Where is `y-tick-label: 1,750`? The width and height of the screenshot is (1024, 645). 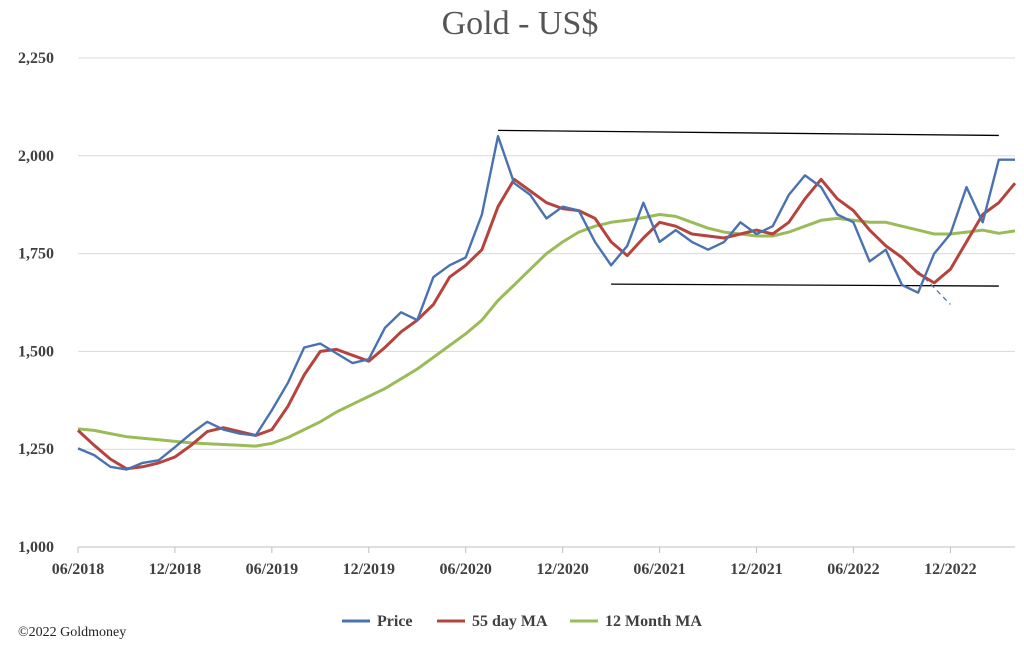 y-tick-label: 1,750 is located at coordinates (36, 254).